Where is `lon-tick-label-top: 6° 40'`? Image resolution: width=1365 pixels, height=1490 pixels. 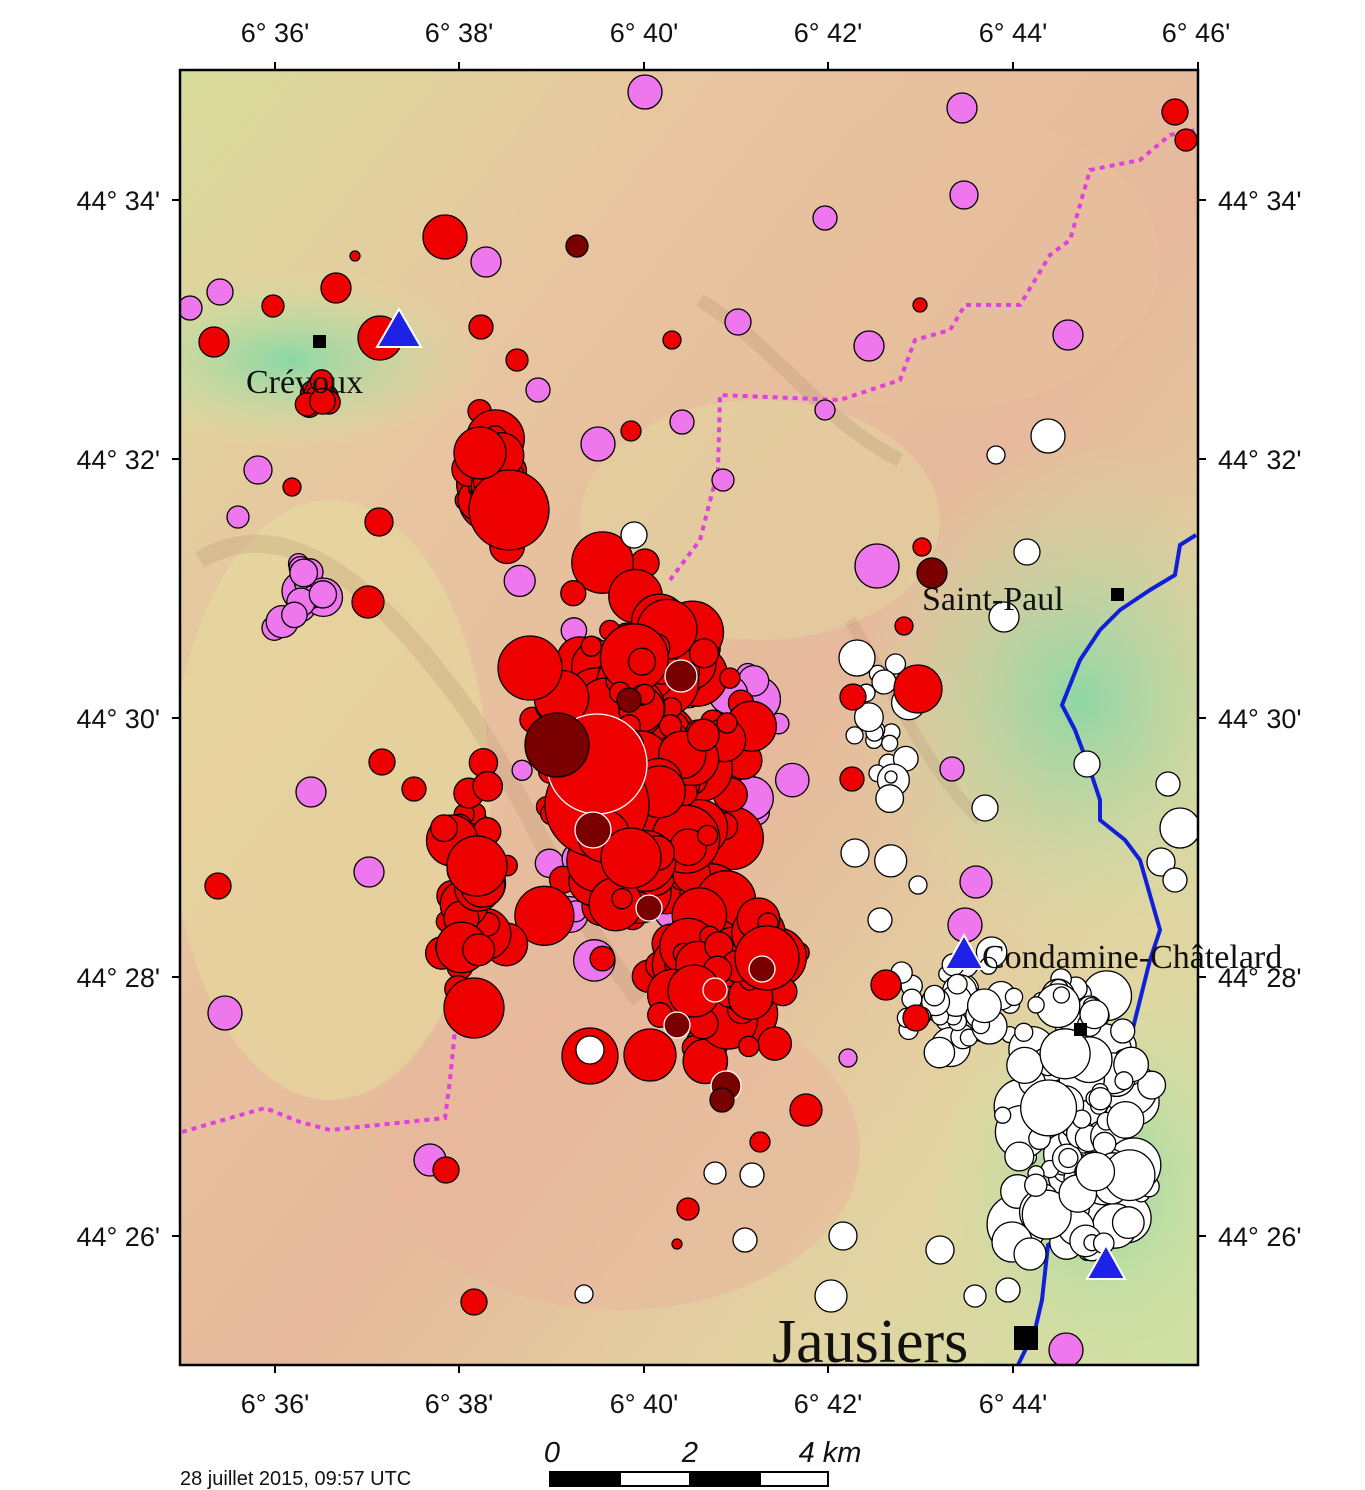
lon-tick-label-top: 6° 40' is located at coordinates (644, 33).